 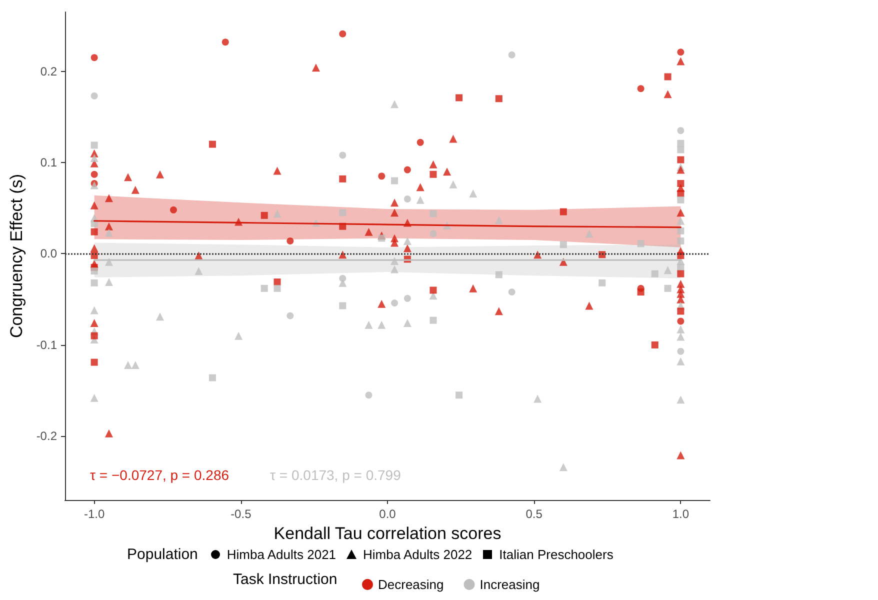 I want to click on legend-label: Increasing, so click(x=510, y=584).